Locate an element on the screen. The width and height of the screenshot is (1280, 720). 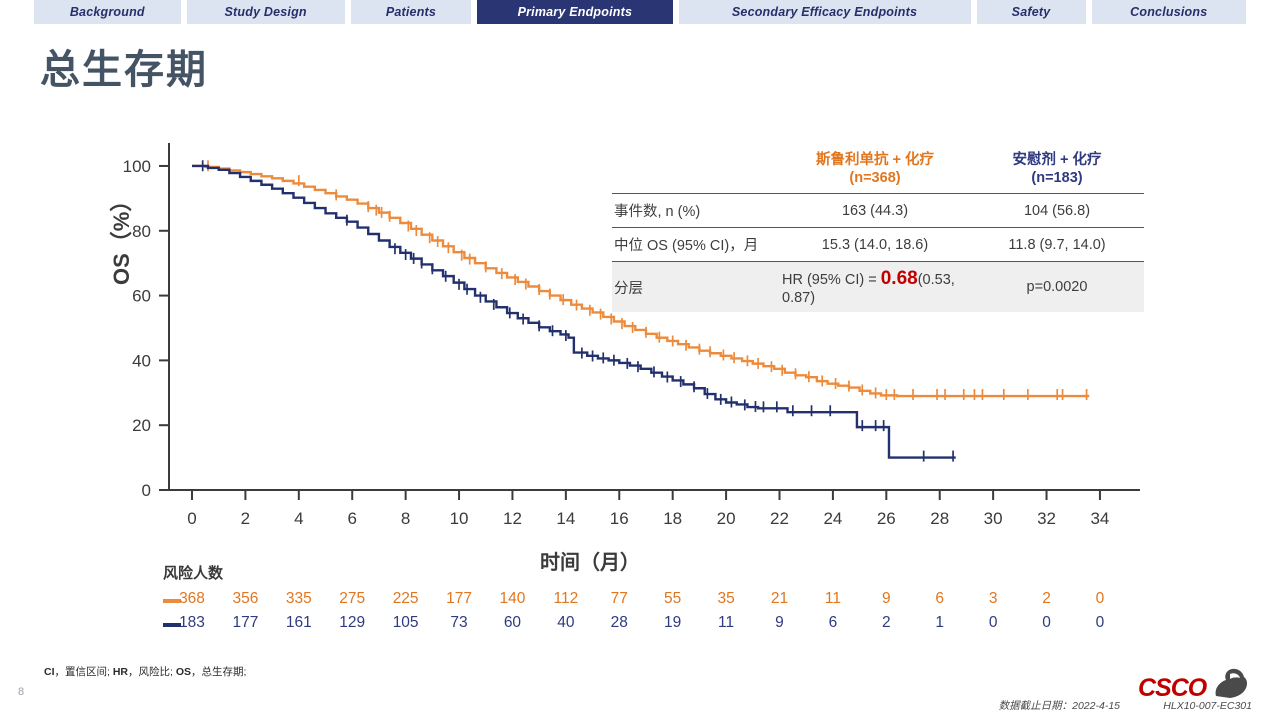
csco-logo-text: CSCO is located at coordinates (1172, 688).